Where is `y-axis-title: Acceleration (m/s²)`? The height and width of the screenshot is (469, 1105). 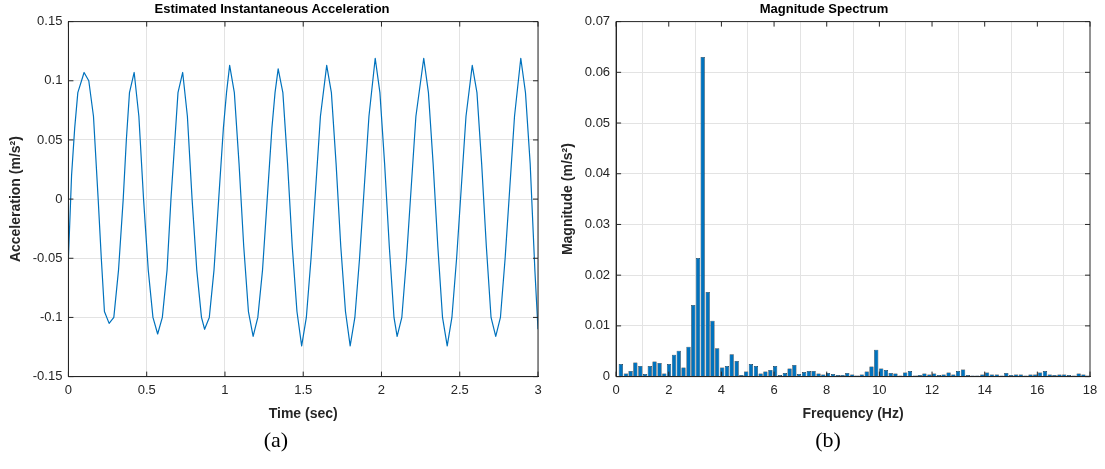 y-axis-title: Acceleration (m/s²) is located at coordinates (15, 199).